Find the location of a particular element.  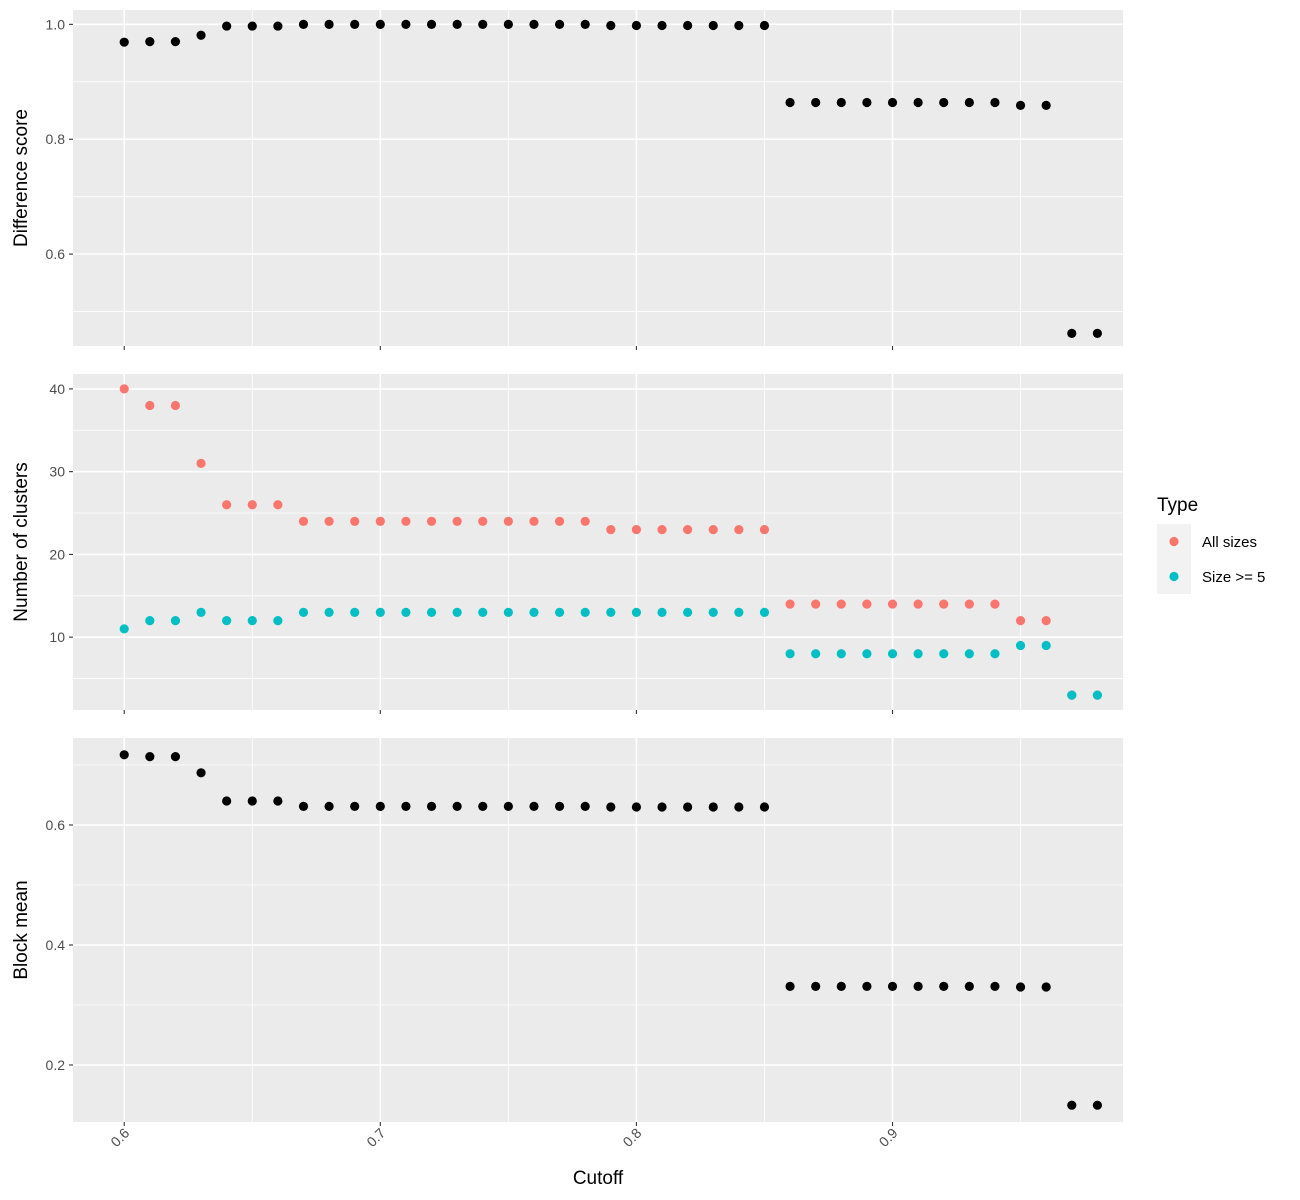

y-tick-label: 20 is located at coordinates (57, 554).